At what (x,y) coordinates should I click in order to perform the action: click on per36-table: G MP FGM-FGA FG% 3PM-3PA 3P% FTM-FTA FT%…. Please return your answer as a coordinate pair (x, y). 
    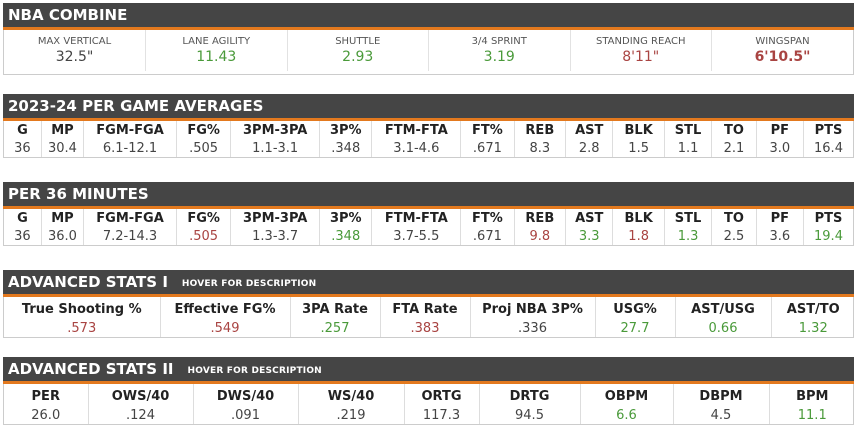
    Looking at the image, I should click on (428, 227).